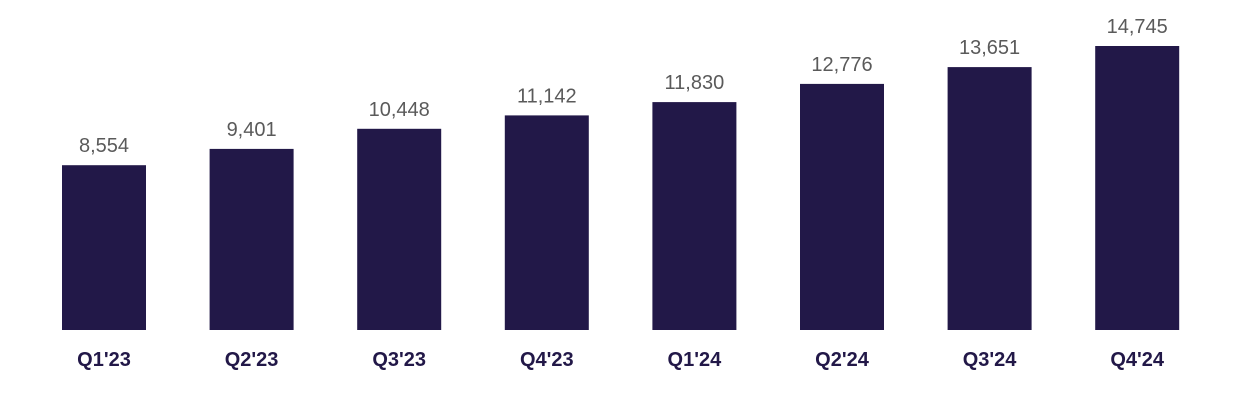 This screenshot has height=400, width=1240. Describe the element at coordinates (104, 146) in the screenshot. I see `bar-value-label: 8,554` at that location.